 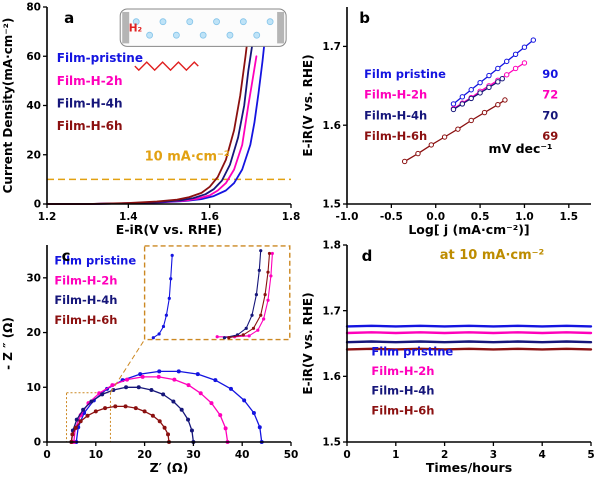 I want to click on svg-text: 70, so click(x=550, y=115).